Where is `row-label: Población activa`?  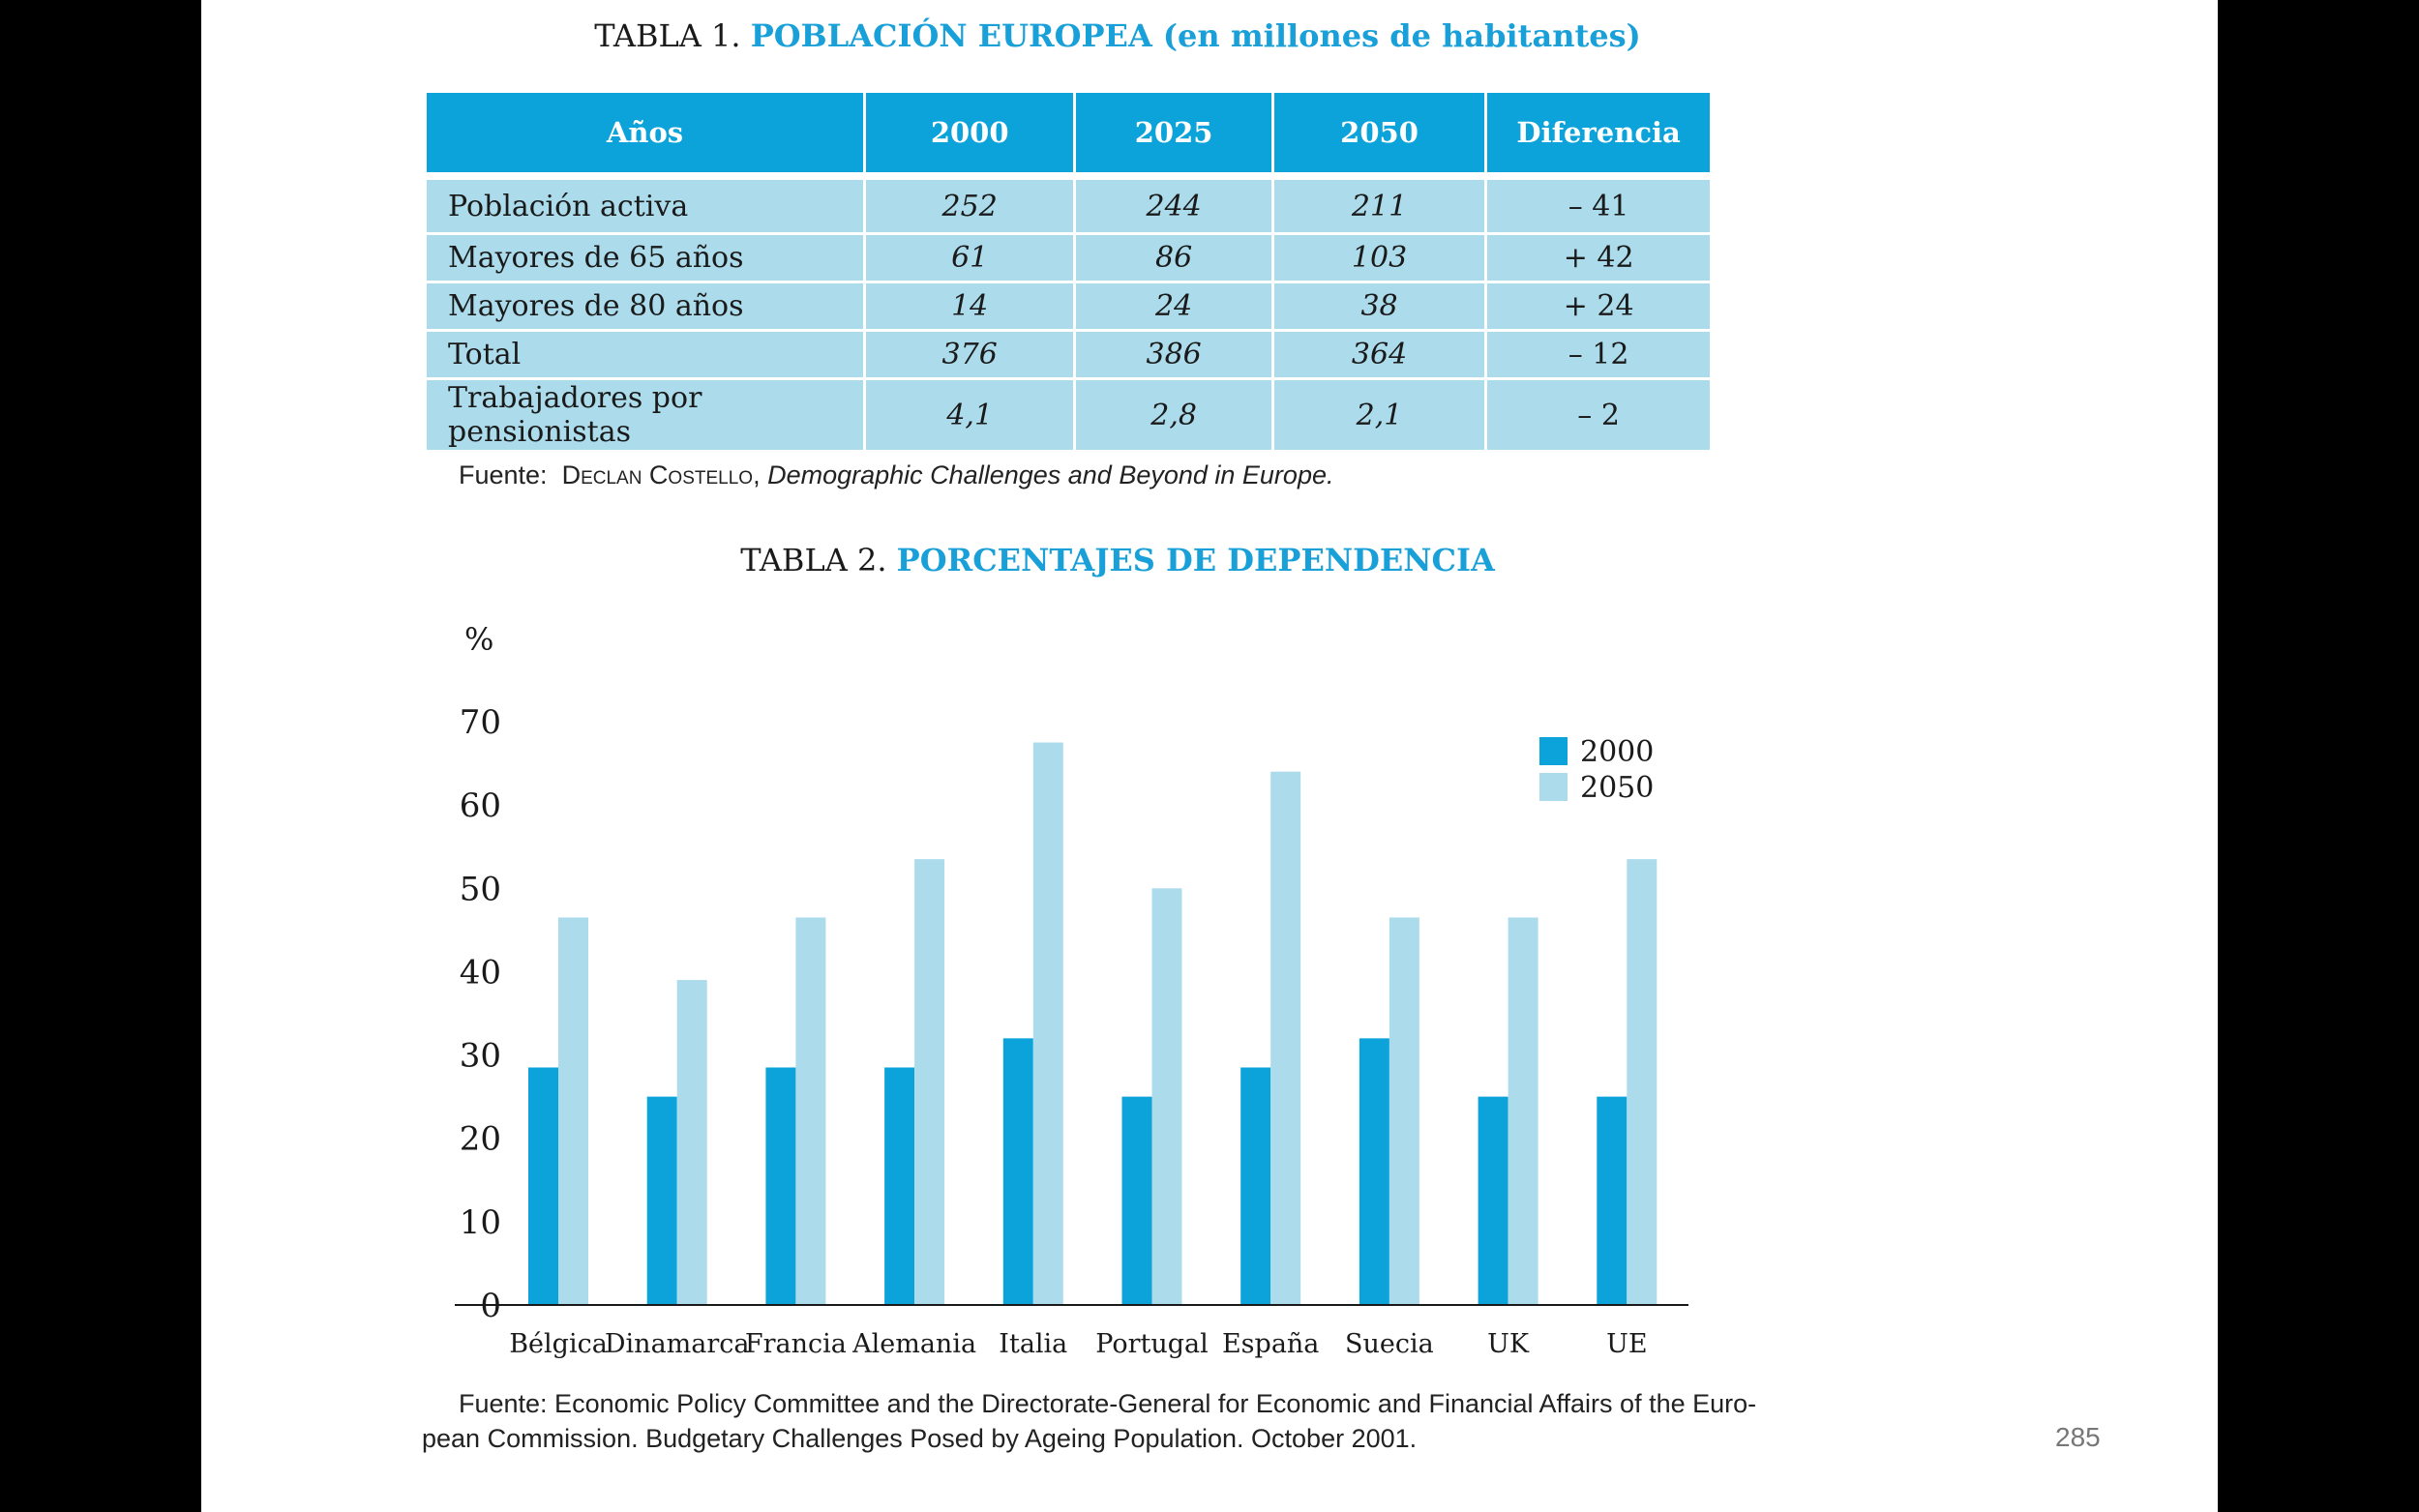 row-label: Población activa is located at coordinates (645, 206).